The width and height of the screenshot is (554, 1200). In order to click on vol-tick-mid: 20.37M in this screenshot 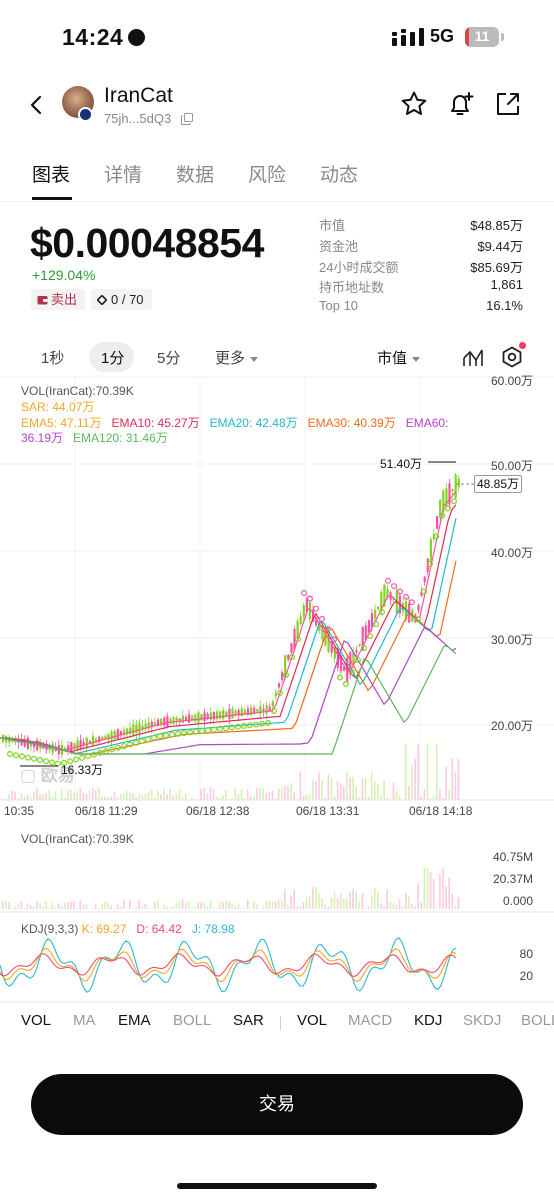, I will do `click(512, 879)`.